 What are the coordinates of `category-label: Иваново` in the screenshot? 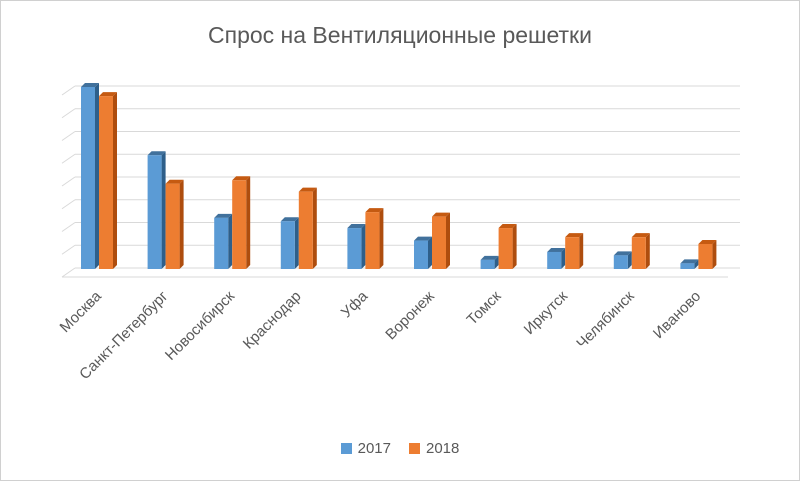 It's located at (677, 315).